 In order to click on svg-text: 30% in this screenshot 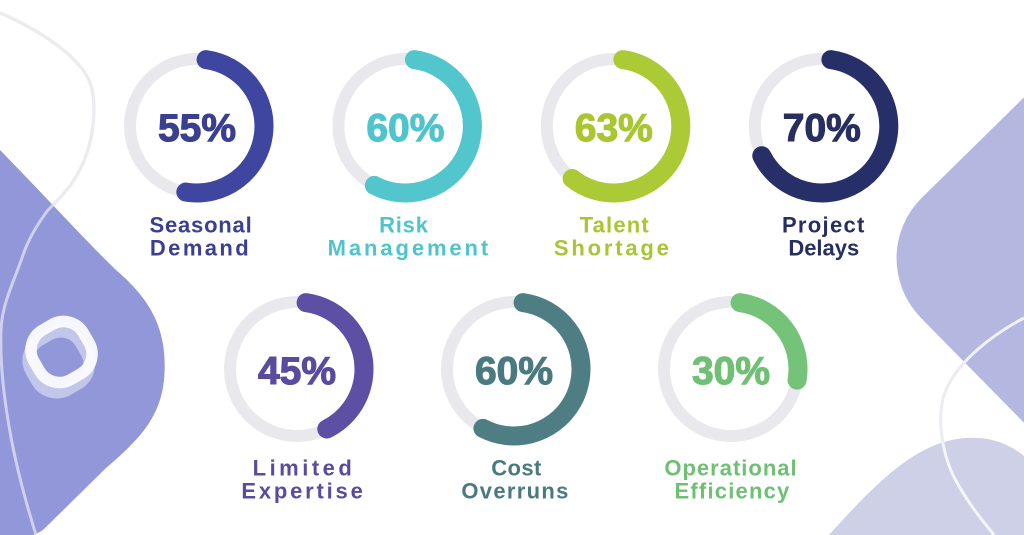, I will do `click(731, 371)`.